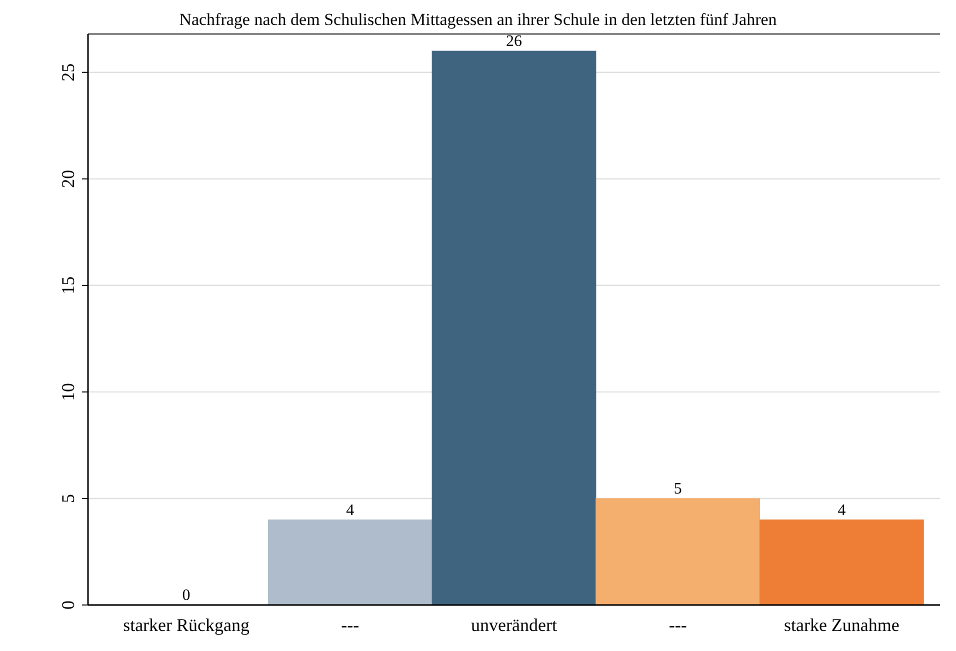  What do you see at coordinates (68, 498) in the screenshot?
I see `y-tick-label: 5` at bounding box center [68, 498].